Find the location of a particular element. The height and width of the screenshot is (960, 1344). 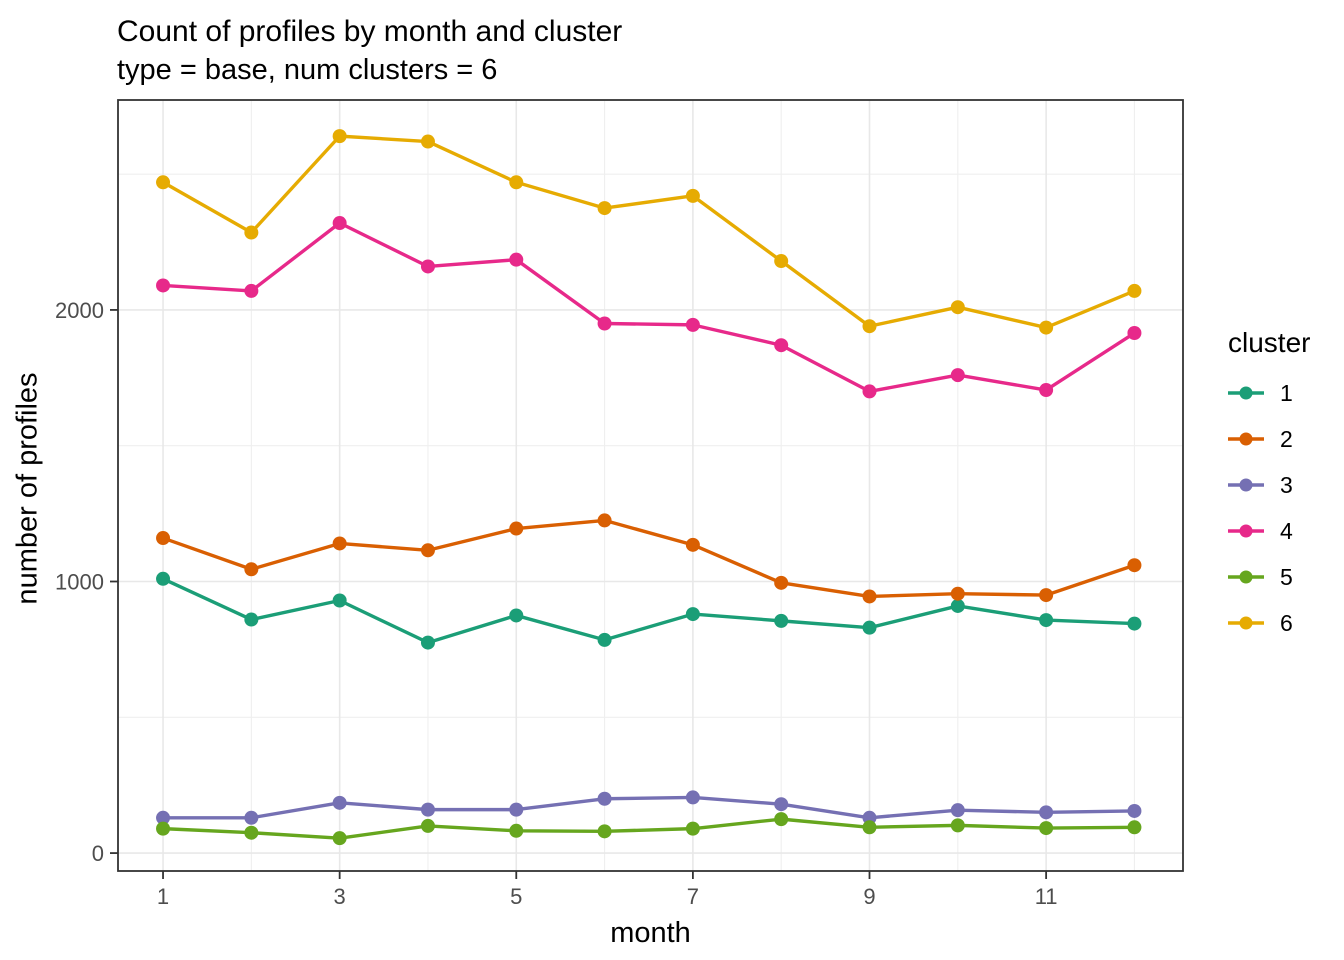

legend: cluster 1 2 3 4 5 6 is located at coordinates (1269, 486).